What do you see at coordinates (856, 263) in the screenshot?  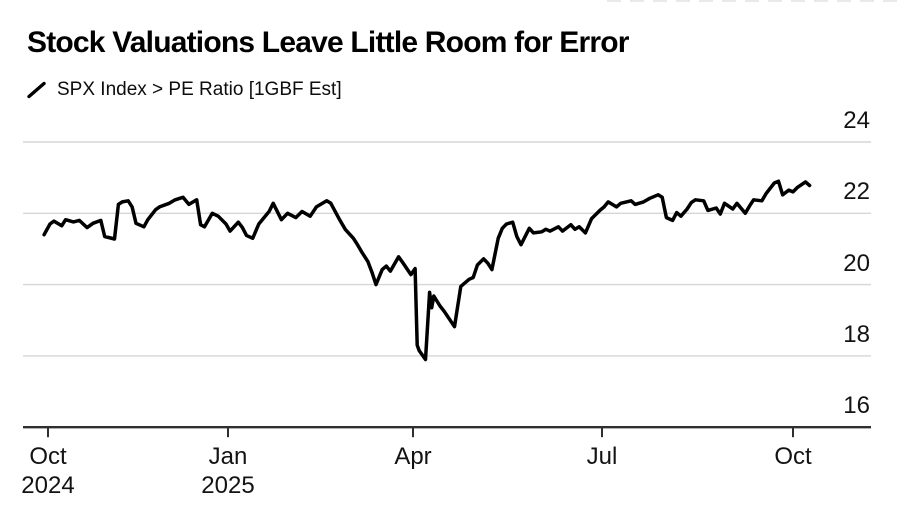 I see `y-tick-label-20: 20` at bounding box center [856, 263].